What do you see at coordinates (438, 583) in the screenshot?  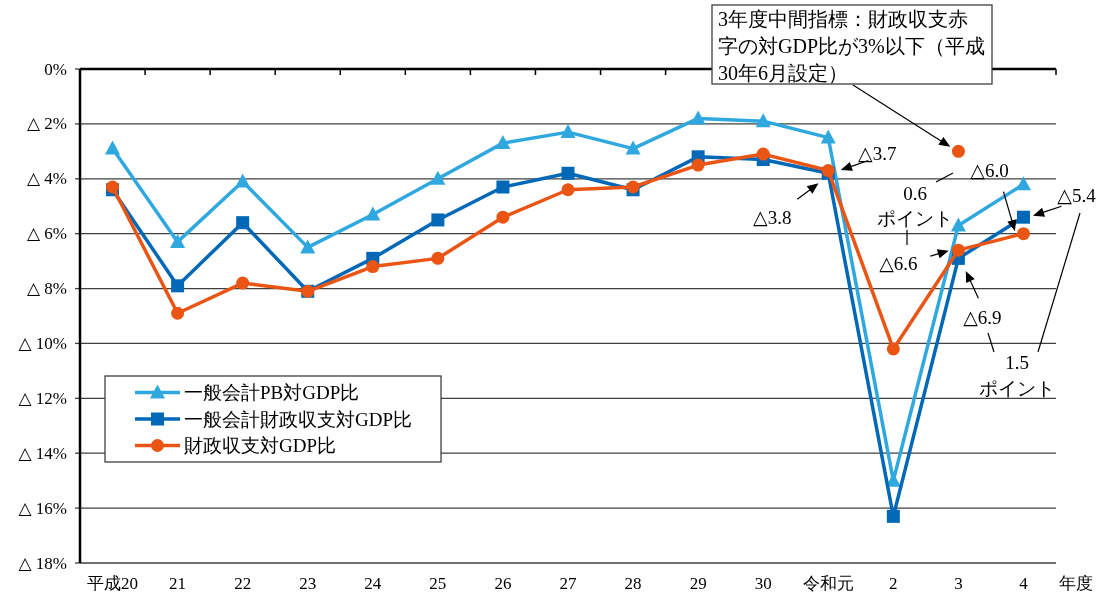 I see `x-tick-label: 25` at bounding box center [438, 583].